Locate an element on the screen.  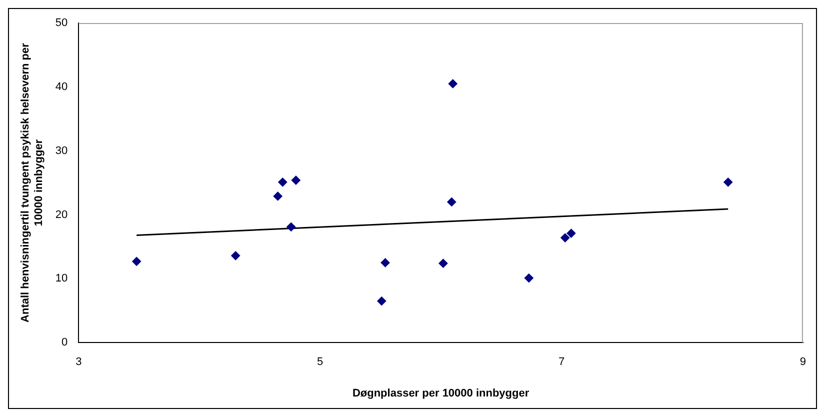
x-tick-label: 7 is located at coordinates (561, 362).